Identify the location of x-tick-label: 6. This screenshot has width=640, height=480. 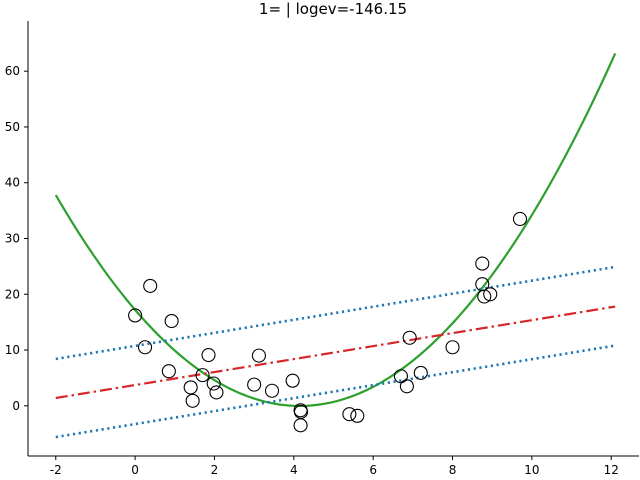
(373, 470).